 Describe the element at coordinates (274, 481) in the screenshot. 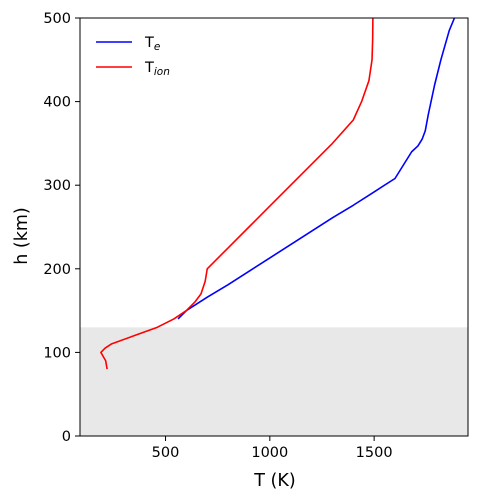

I see `x-axis-label: T (K)` at that location.